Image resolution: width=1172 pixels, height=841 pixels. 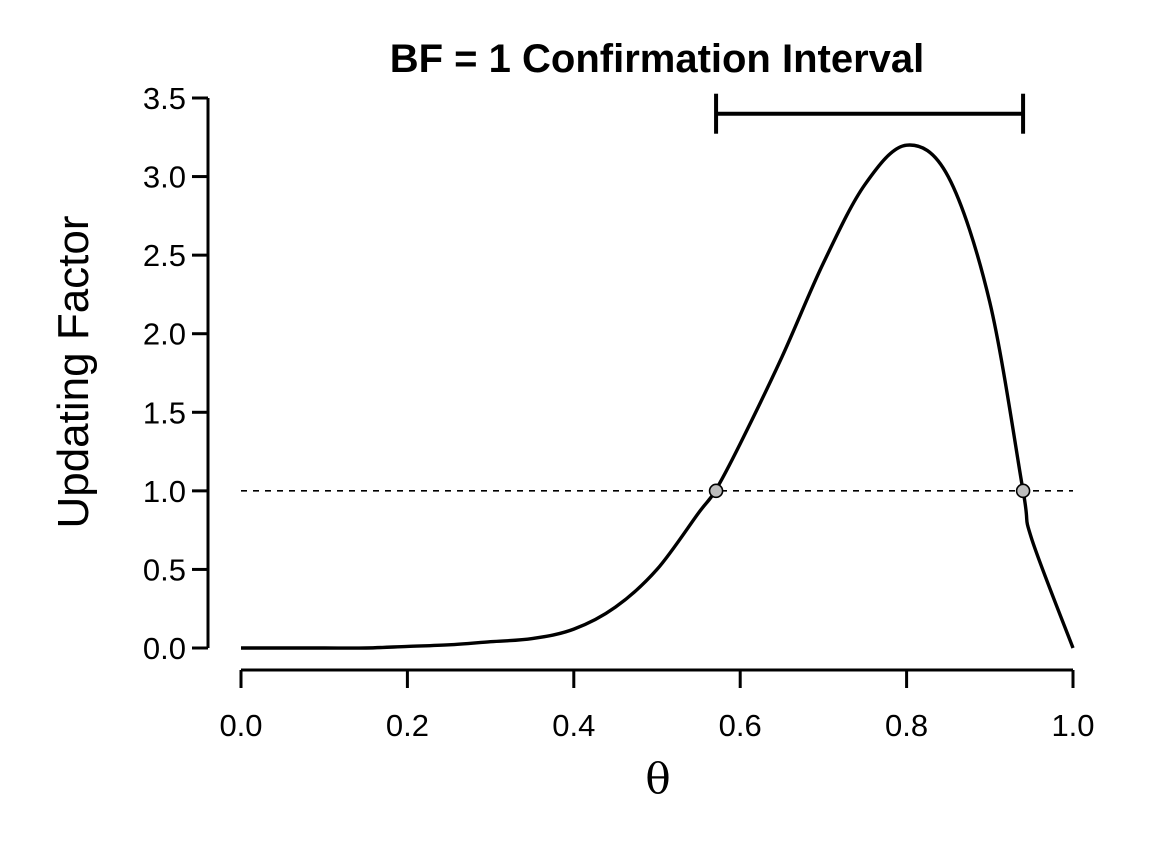 I want to click on x-axis-label: θ, so click(x=657, y=778).